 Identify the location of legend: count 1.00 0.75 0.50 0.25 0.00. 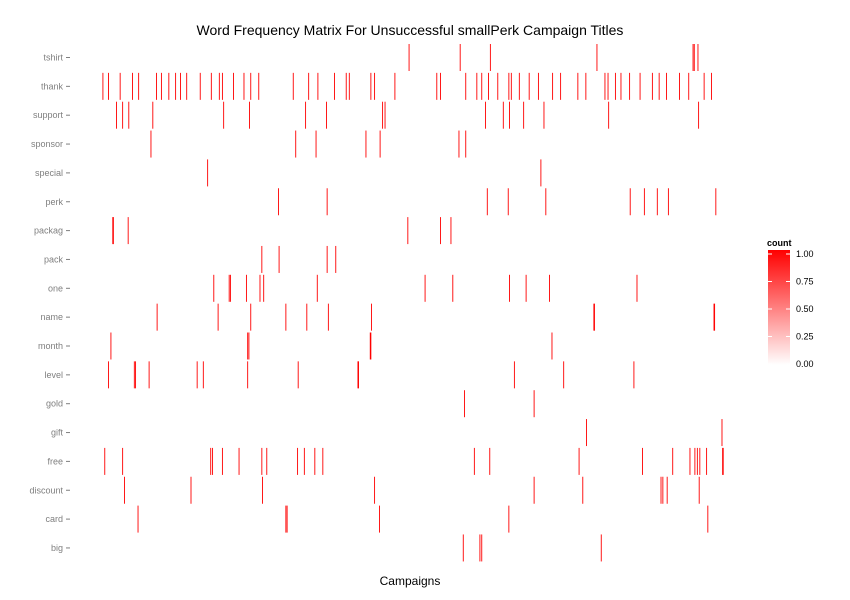
(790, 303).